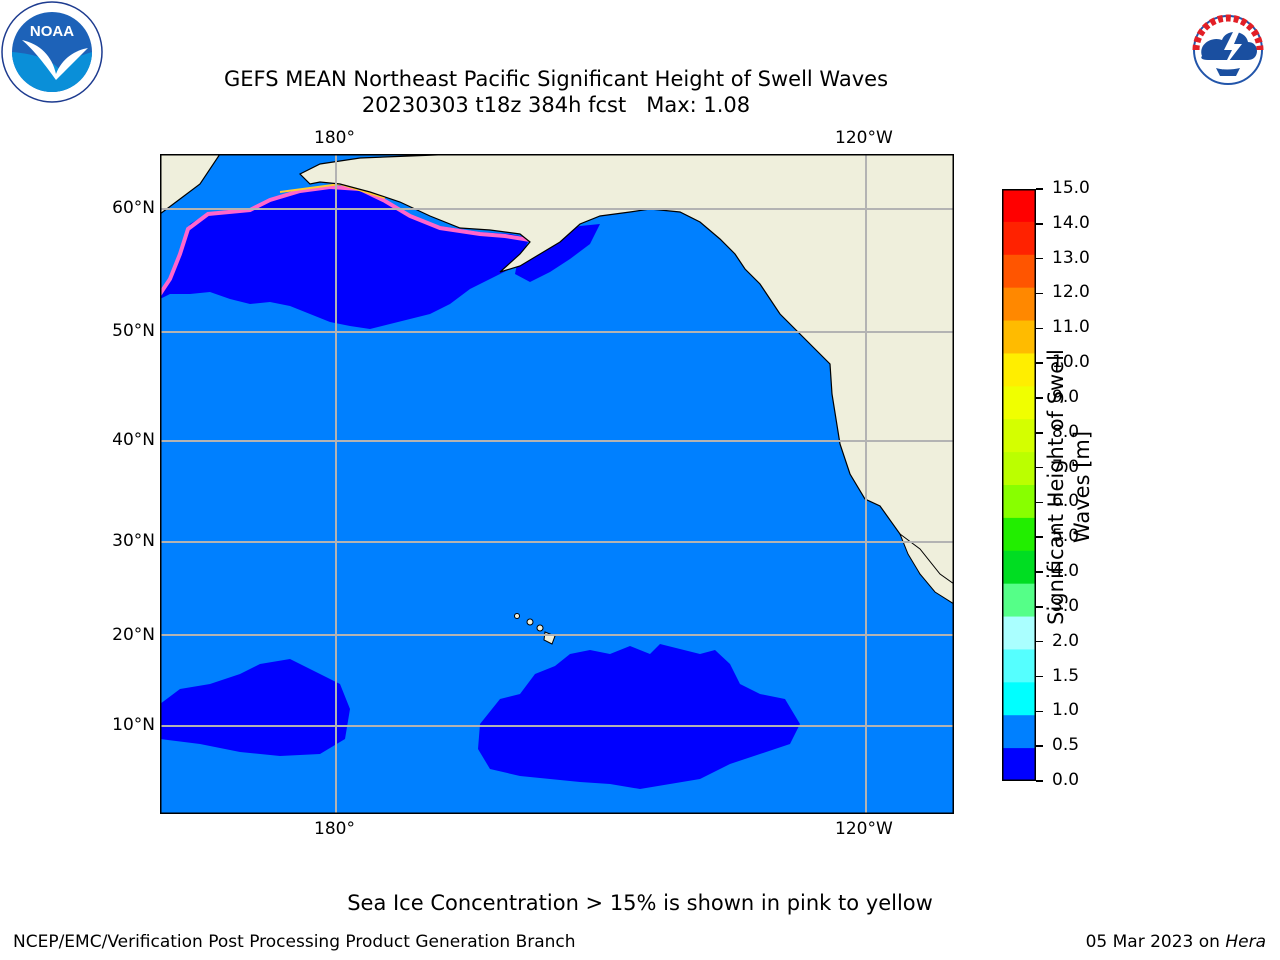 This screenshot has height=960, width=1280. Describe the element at coordinates (133, 440) in the screenshot. I see `lat-label-40n: 40°N` at that location.